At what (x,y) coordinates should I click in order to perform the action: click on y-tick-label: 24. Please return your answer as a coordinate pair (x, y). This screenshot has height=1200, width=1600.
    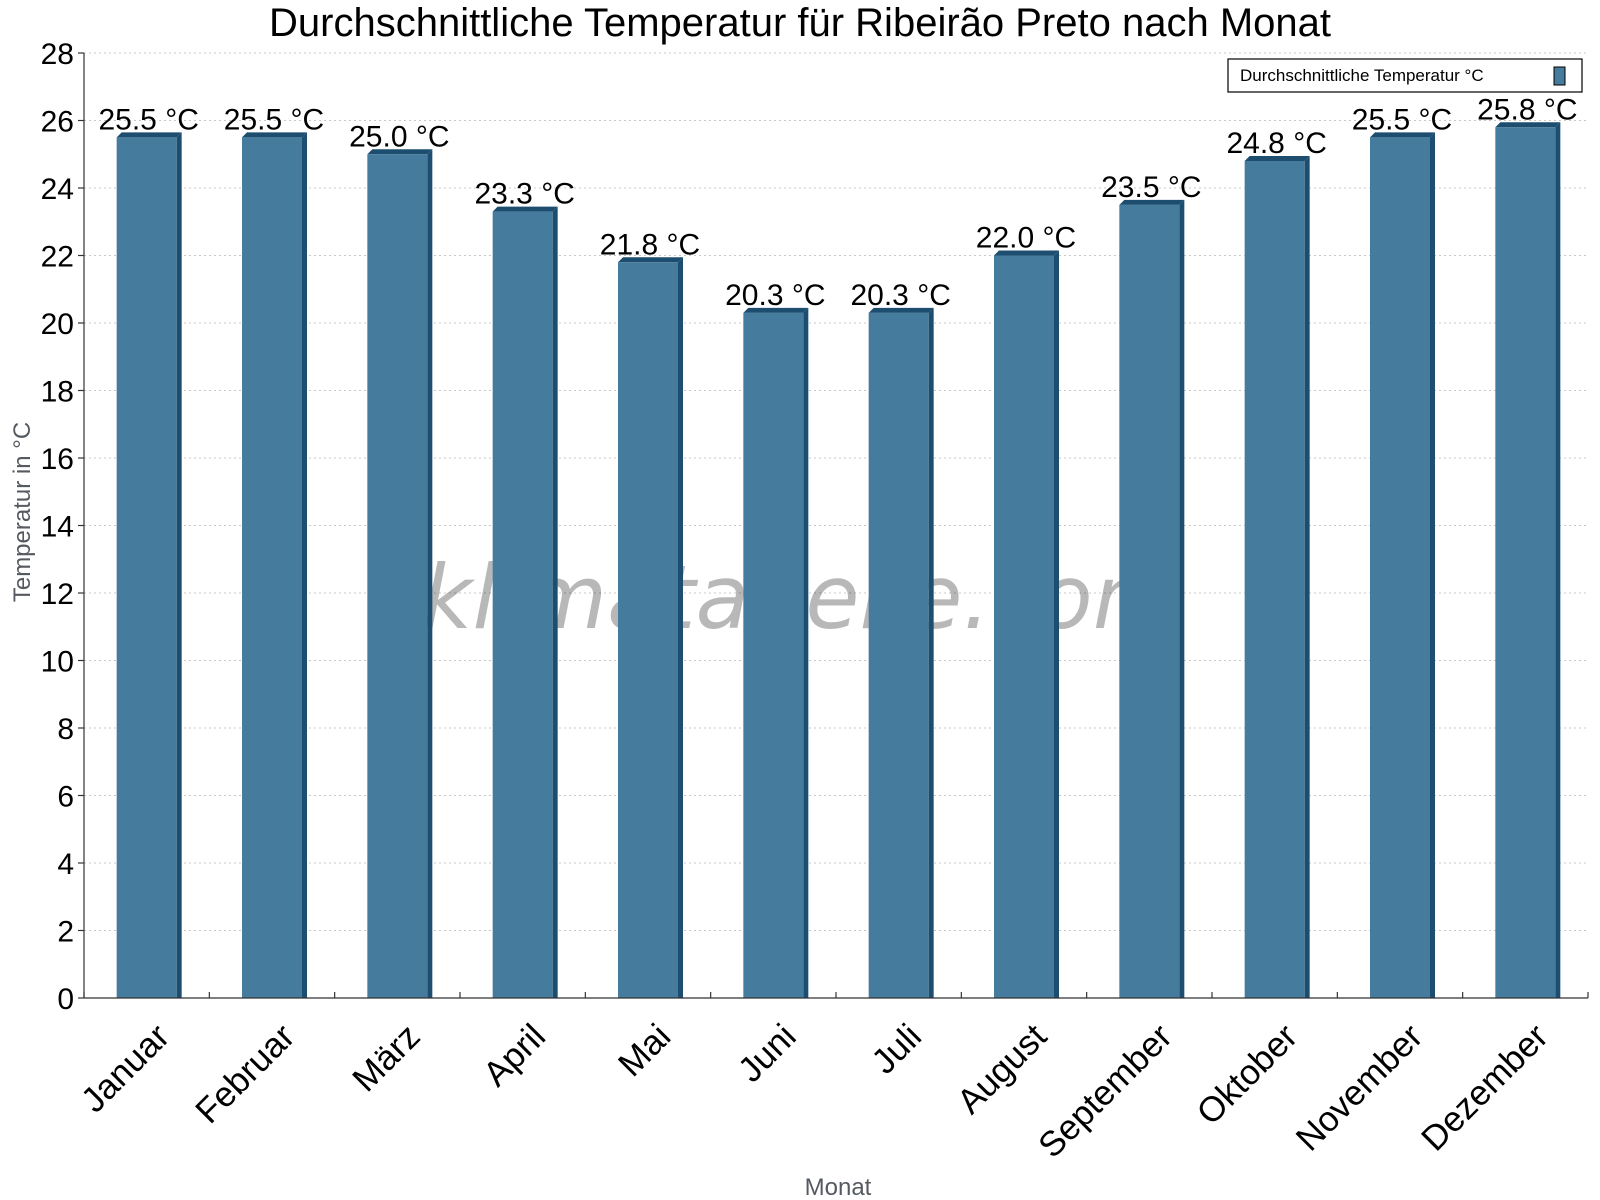
    Looking at the image, I should click on (57, 189).